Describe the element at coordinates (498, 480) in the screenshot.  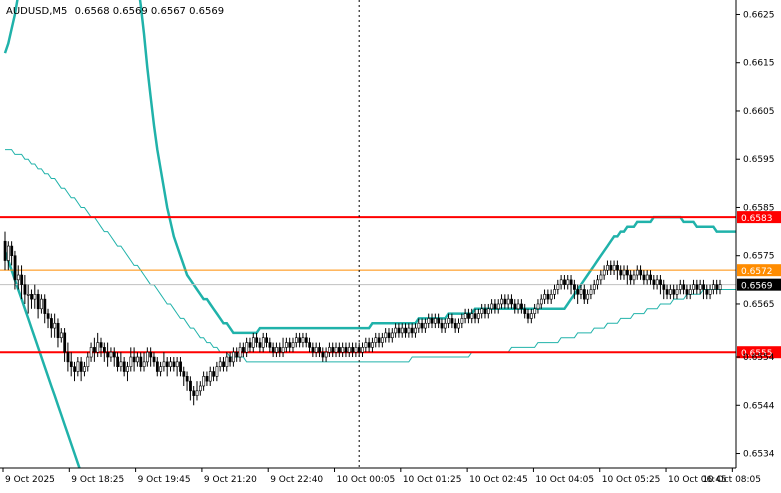
I see `time-tick-label: 10 Oct 02:45` at that location.